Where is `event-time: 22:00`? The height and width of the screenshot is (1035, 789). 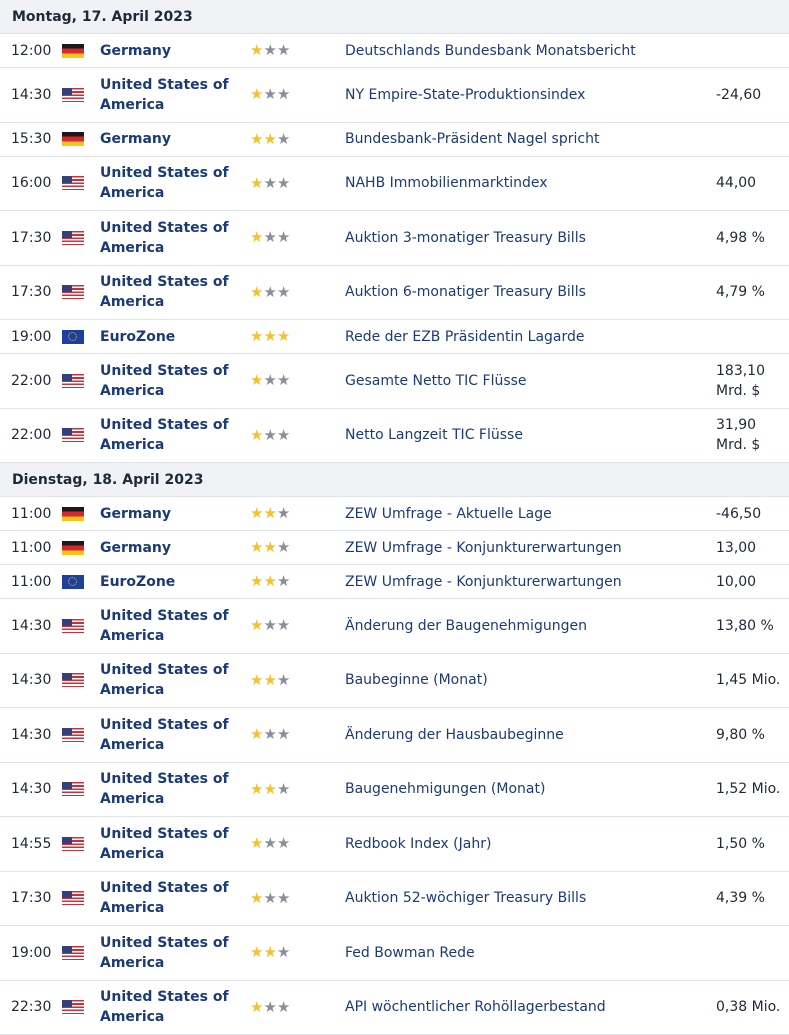
event-time: 22:00 is located at coordinates (34, 436).